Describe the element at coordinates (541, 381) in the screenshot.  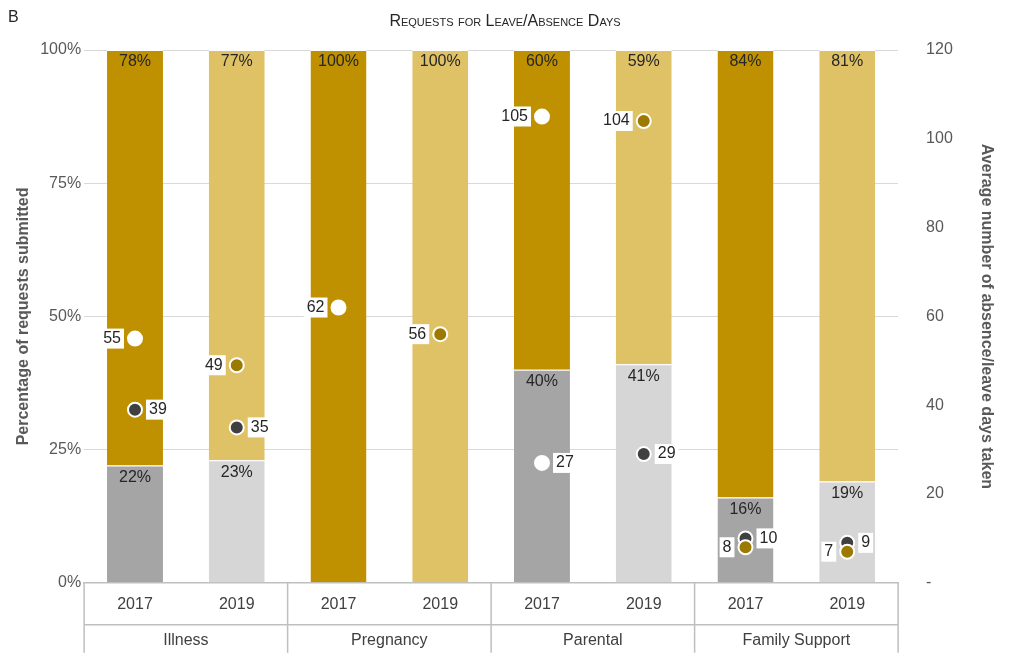
I see `data-label: 40%` at that location.